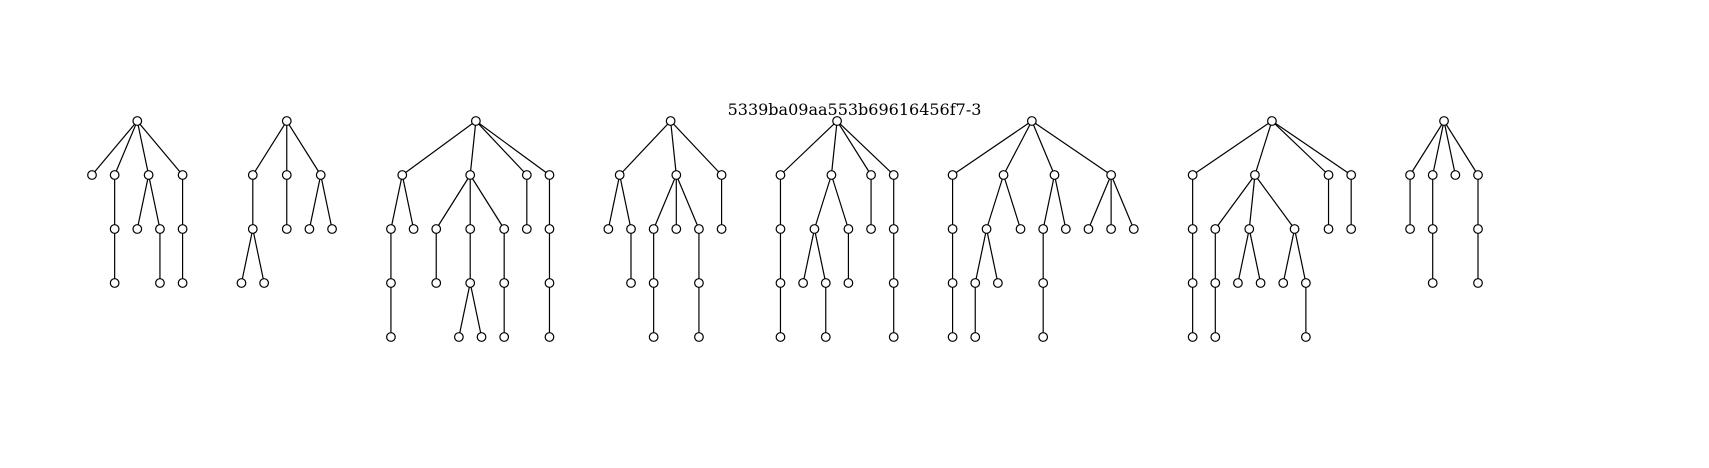 Image resolution: width=1709 pixels, height=468 pixels. I want to click on tree-7-root-node, so click(1272, 121).